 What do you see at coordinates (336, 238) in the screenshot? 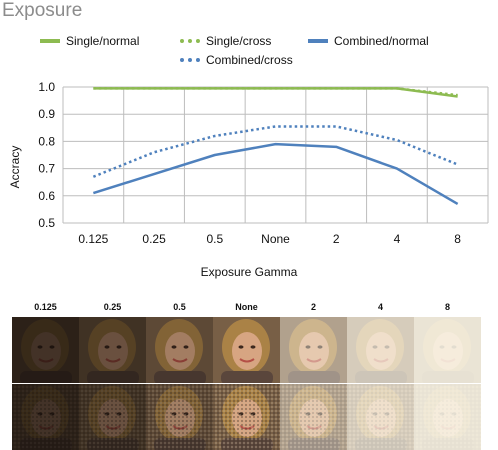
I see `x-tick-label: 2` at bounding box center [336, 238].